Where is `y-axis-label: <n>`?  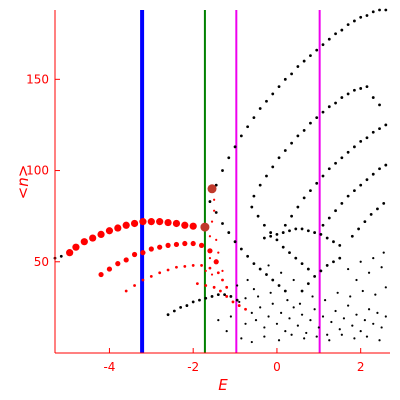
y-axis-label: <n> is located at coordinates (23, 182).